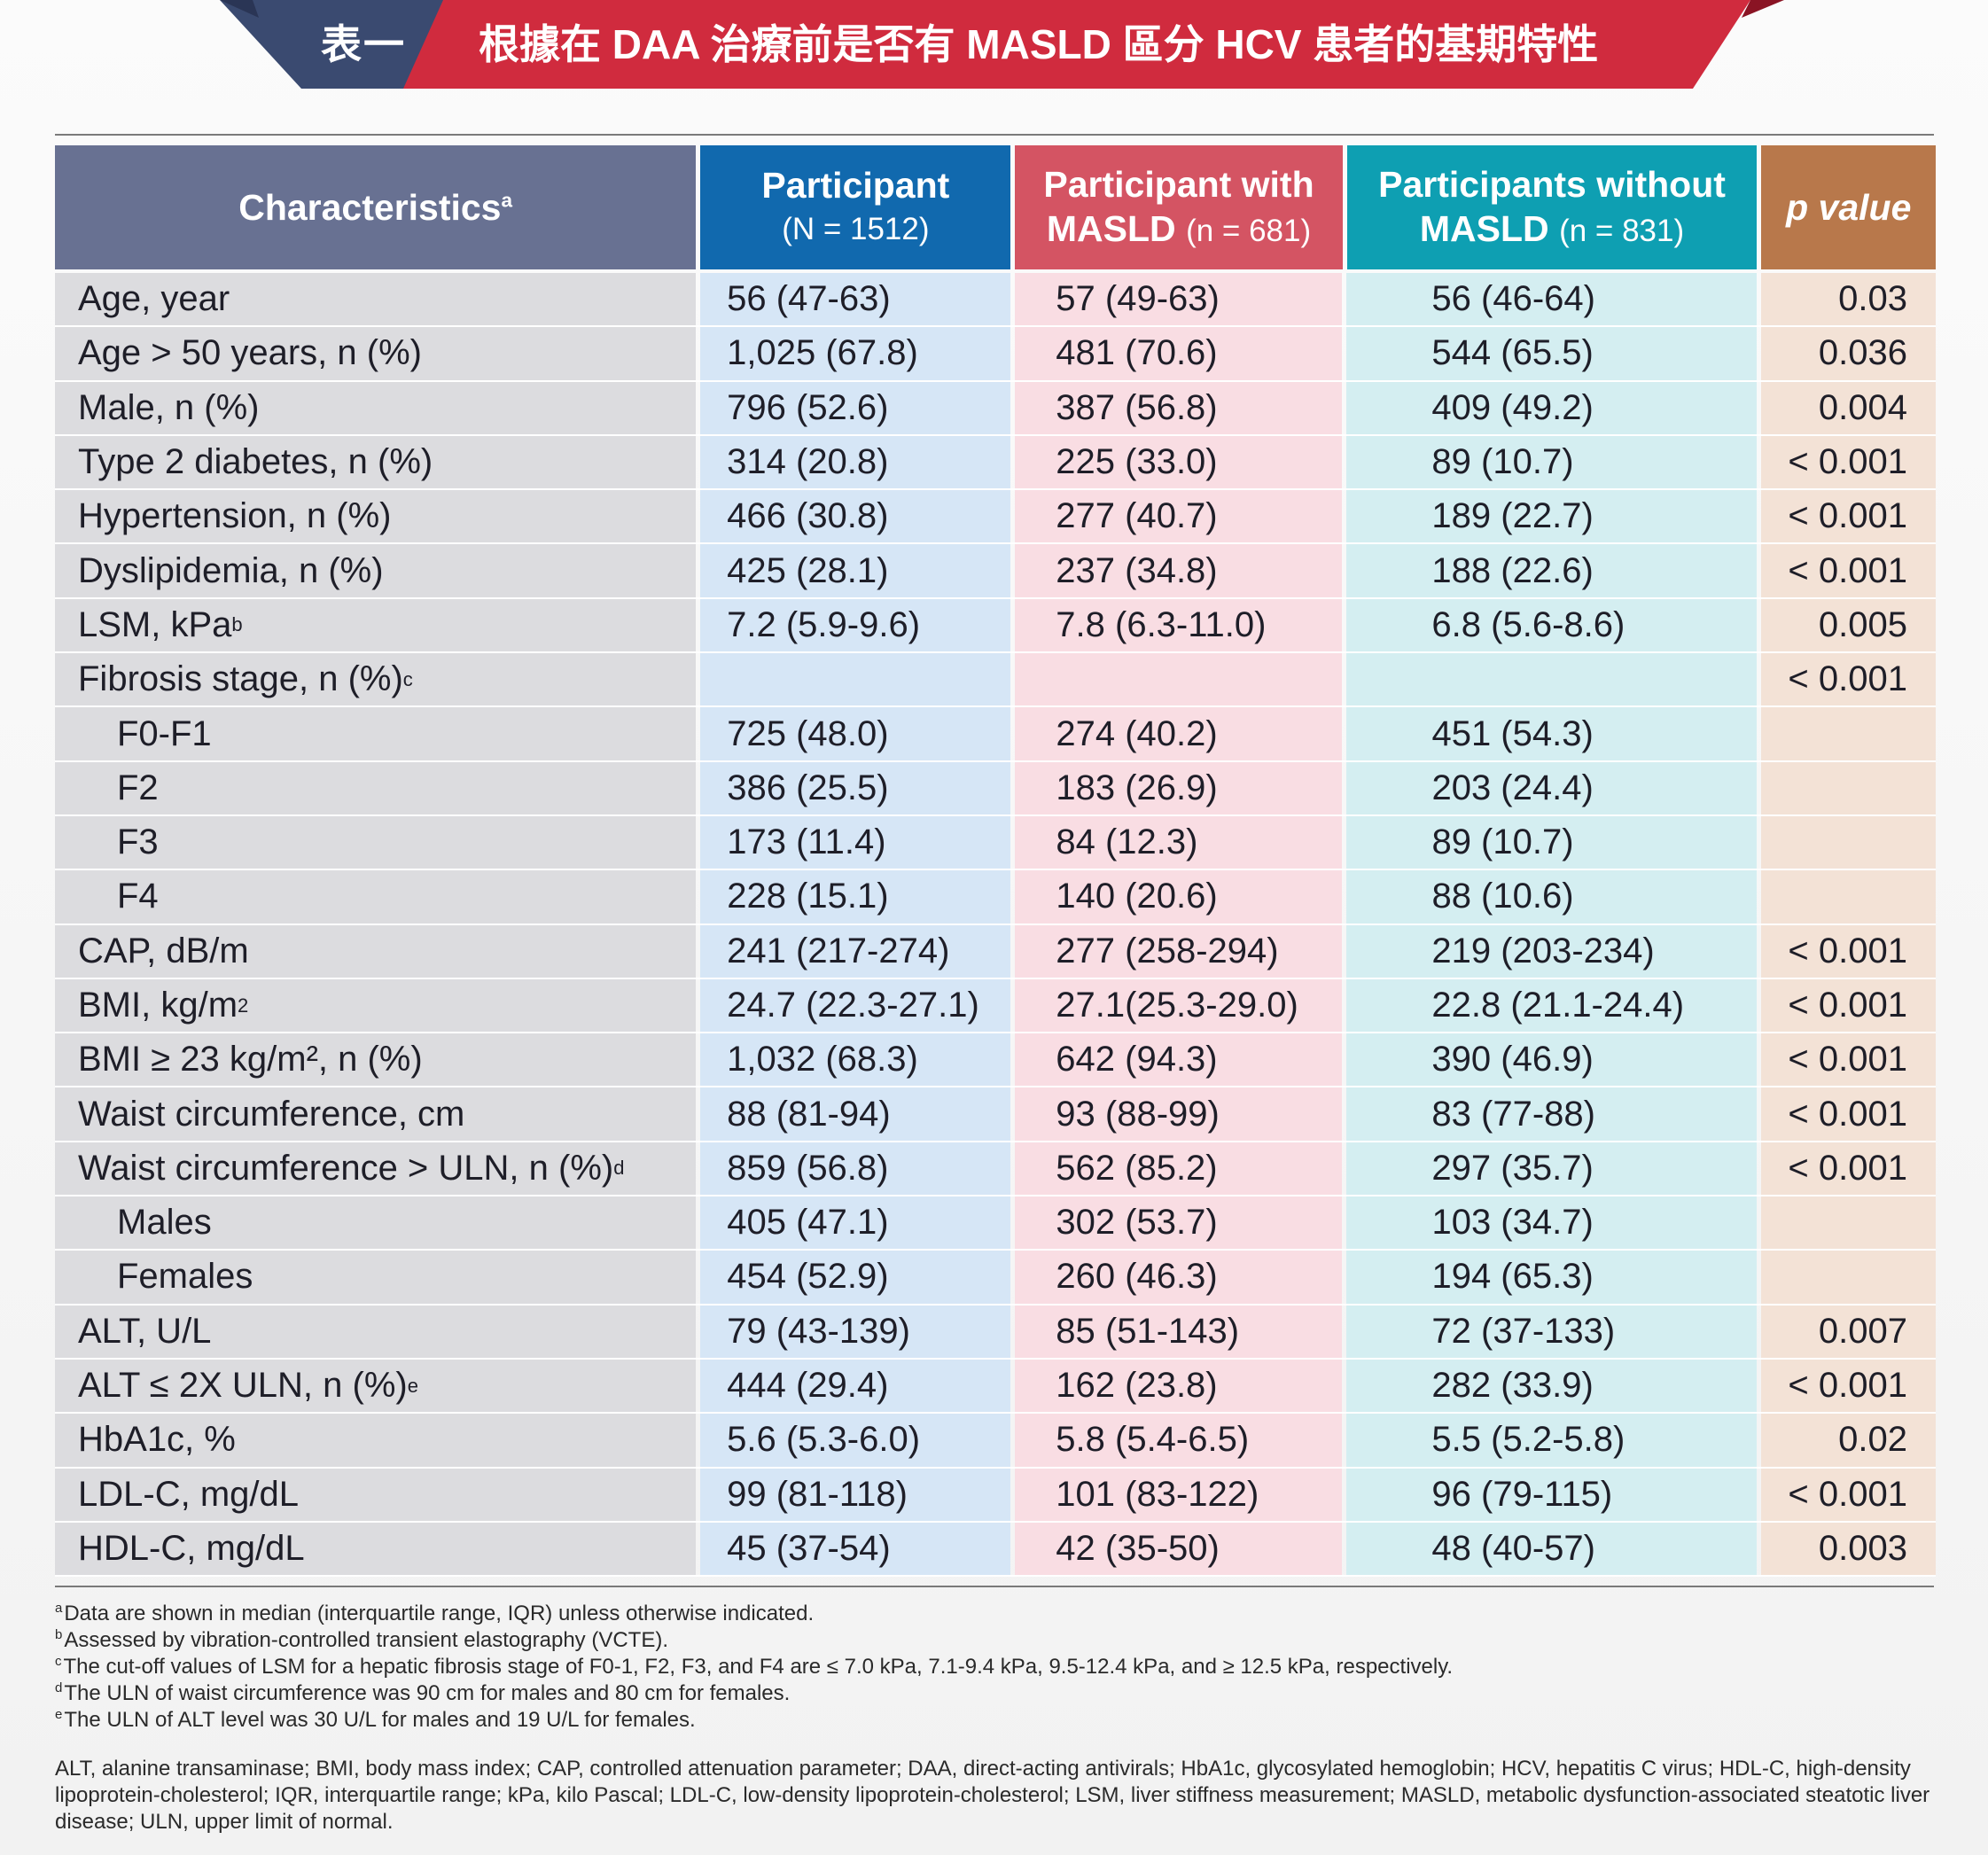 This screenshot has height=1855, width=1988. I want to click on without-masld-value: 203 (24.4), so click(1552, 787).